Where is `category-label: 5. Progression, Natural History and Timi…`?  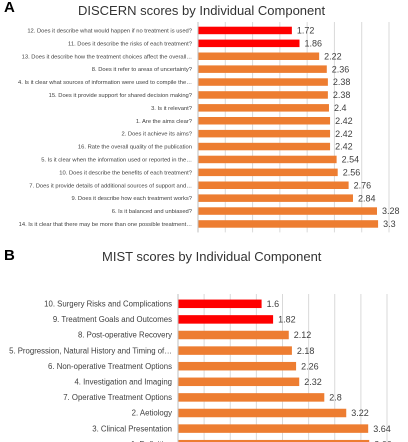 category-label: 5. Progression, Natural History and Timi… is located at coordinates (90, 350).